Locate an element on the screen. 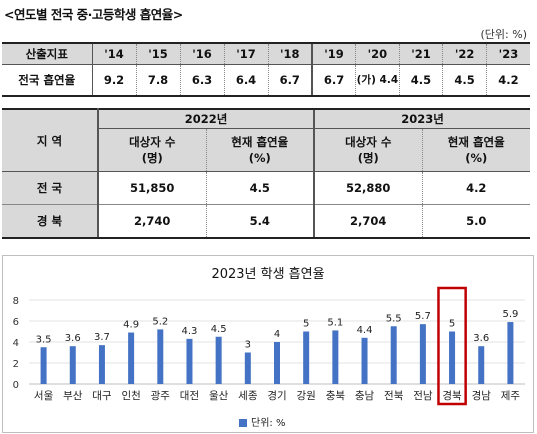  x-tick-label: 경기 is located at coordinates (276, 395).